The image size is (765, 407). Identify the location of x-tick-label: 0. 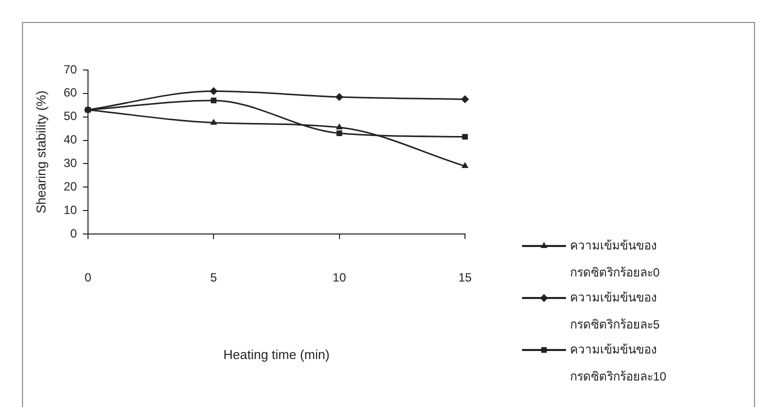
(88, 277).